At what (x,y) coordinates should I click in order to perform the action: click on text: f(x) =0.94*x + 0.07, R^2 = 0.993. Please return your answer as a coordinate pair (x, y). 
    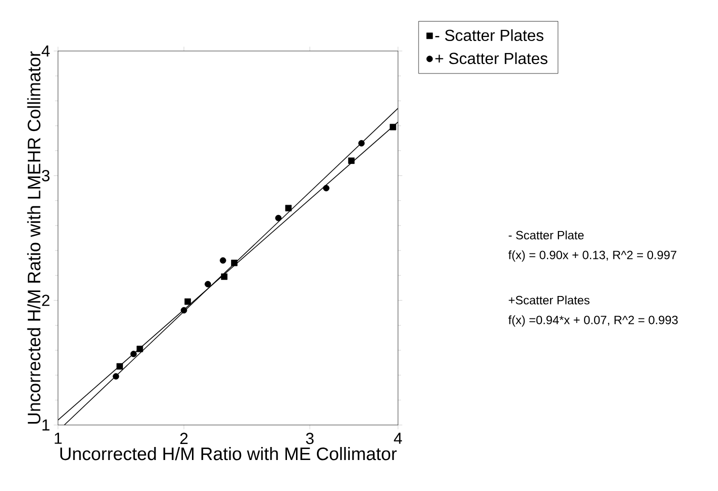
    Looking at the image, I should click on (593, 321).